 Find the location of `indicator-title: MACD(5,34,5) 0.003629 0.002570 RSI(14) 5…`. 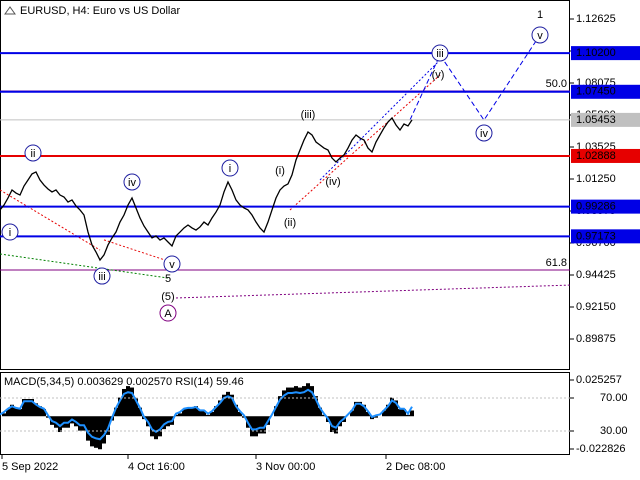

indicator-title: MACD(5,34,5) 0.003629 0.002570 RSI(14) 5… is located at coordinates (124, 382).